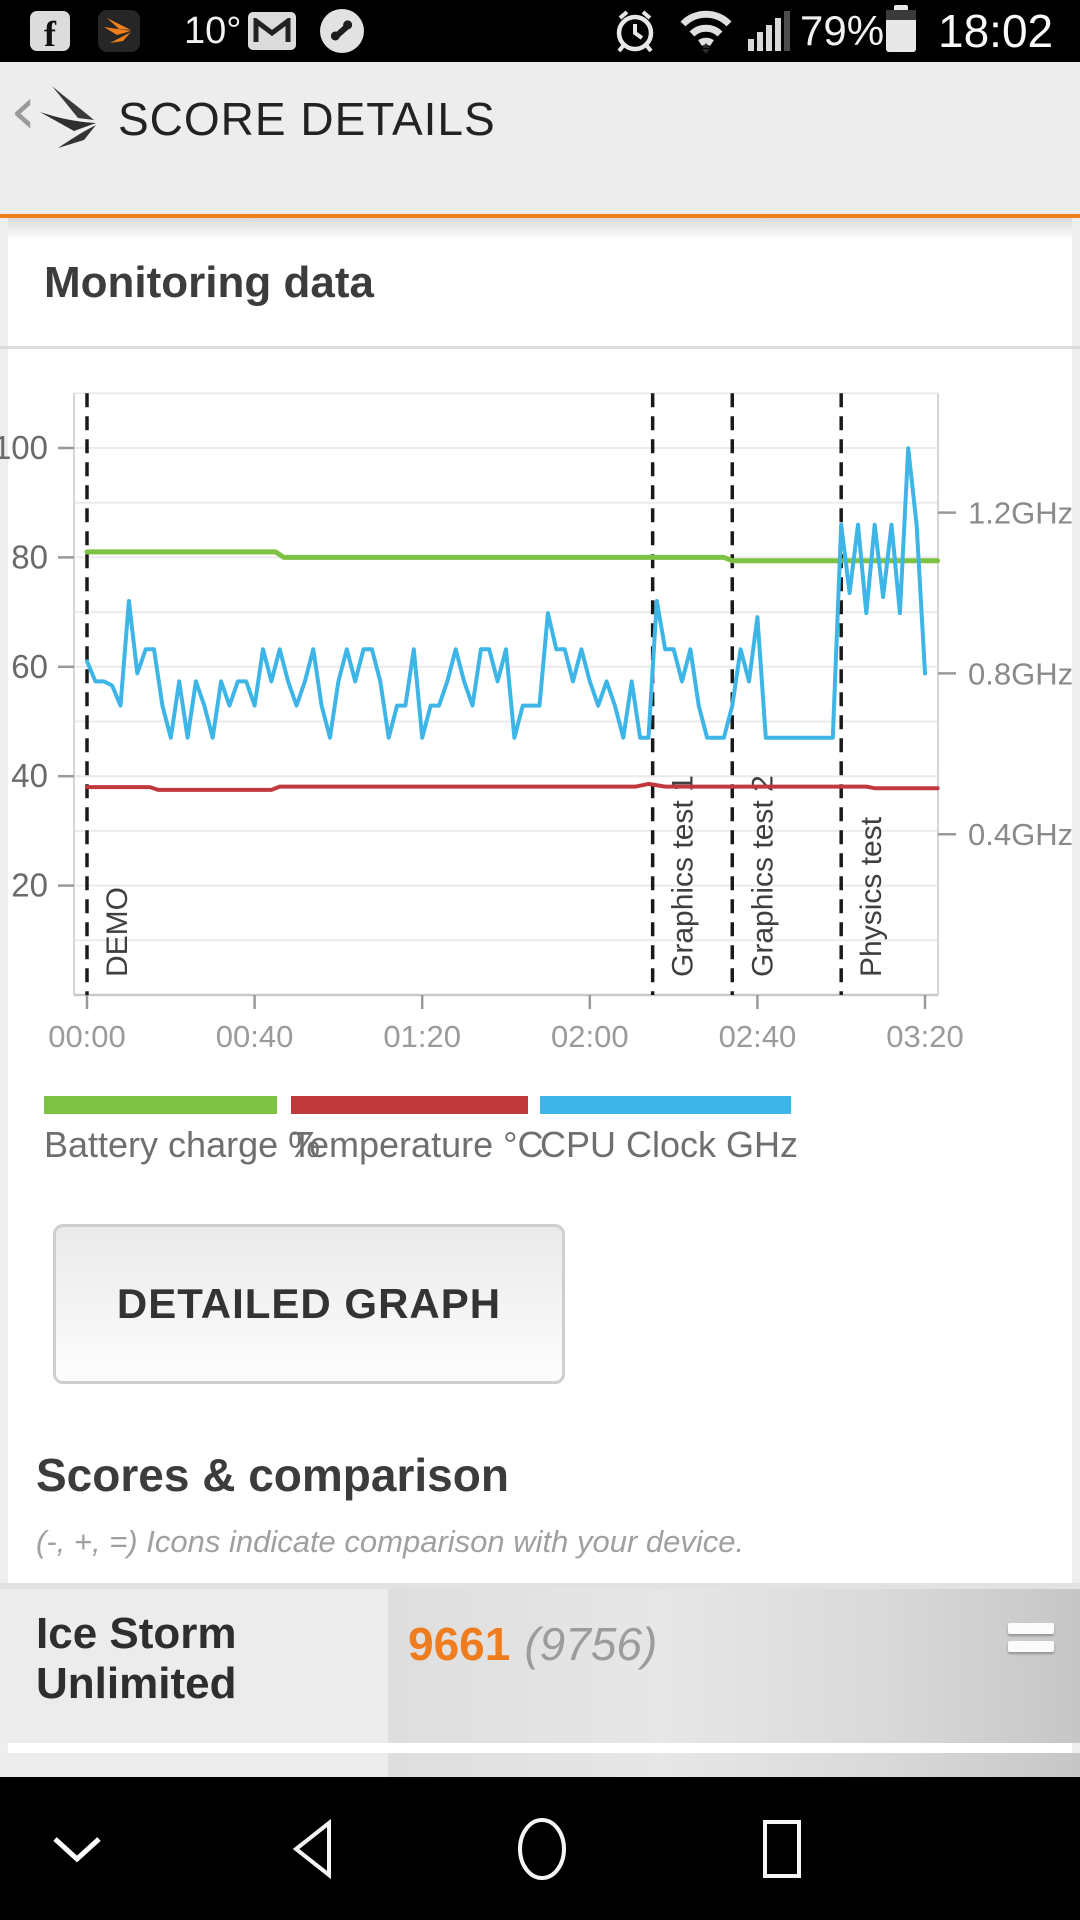 The image size is (1080, 1920). I want to click on legend-label-cpu: CPU Clock GHz, so click(669, 1144).